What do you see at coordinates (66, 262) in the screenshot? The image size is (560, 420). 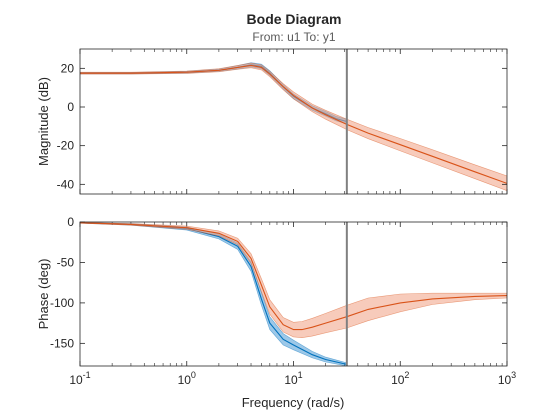 I see `y-tick-label: -50` at bounding box center [66, 262].